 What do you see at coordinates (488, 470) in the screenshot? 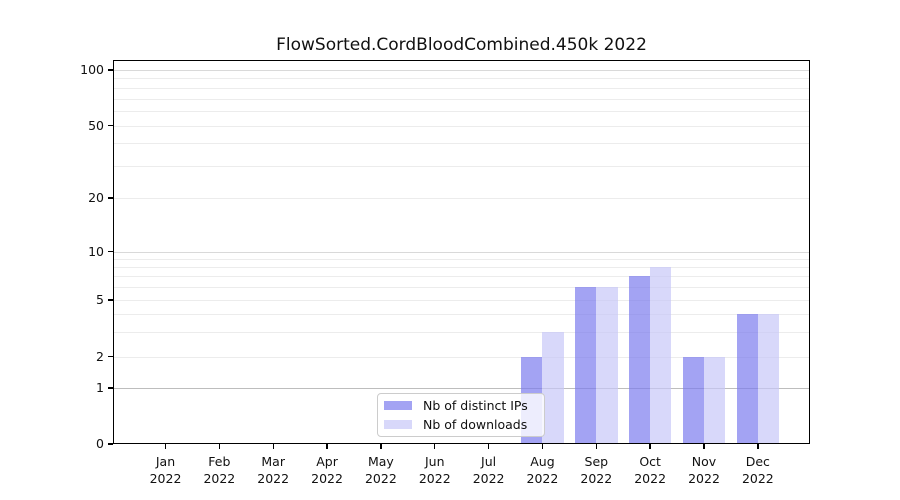
I see `x-tick-label: Jul 2022` at bounding box center [488, 470].